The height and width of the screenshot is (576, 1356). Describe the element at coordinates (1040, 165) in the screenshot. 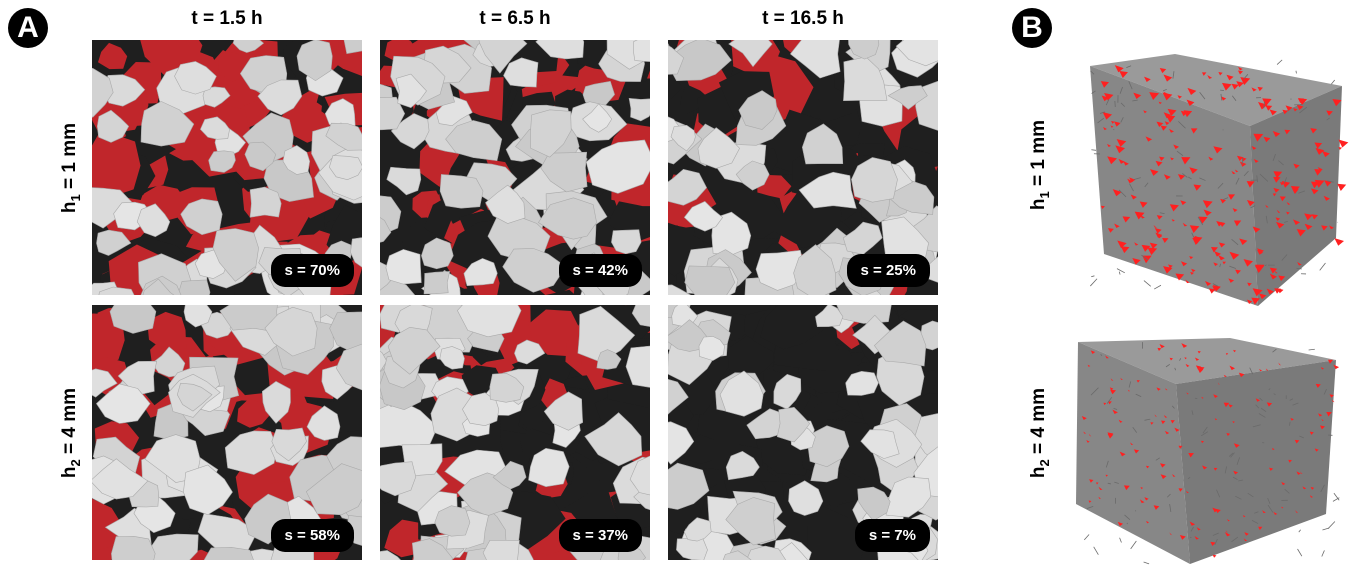

I see `row-label-h1-b: h1 = 1 mm` at that location.